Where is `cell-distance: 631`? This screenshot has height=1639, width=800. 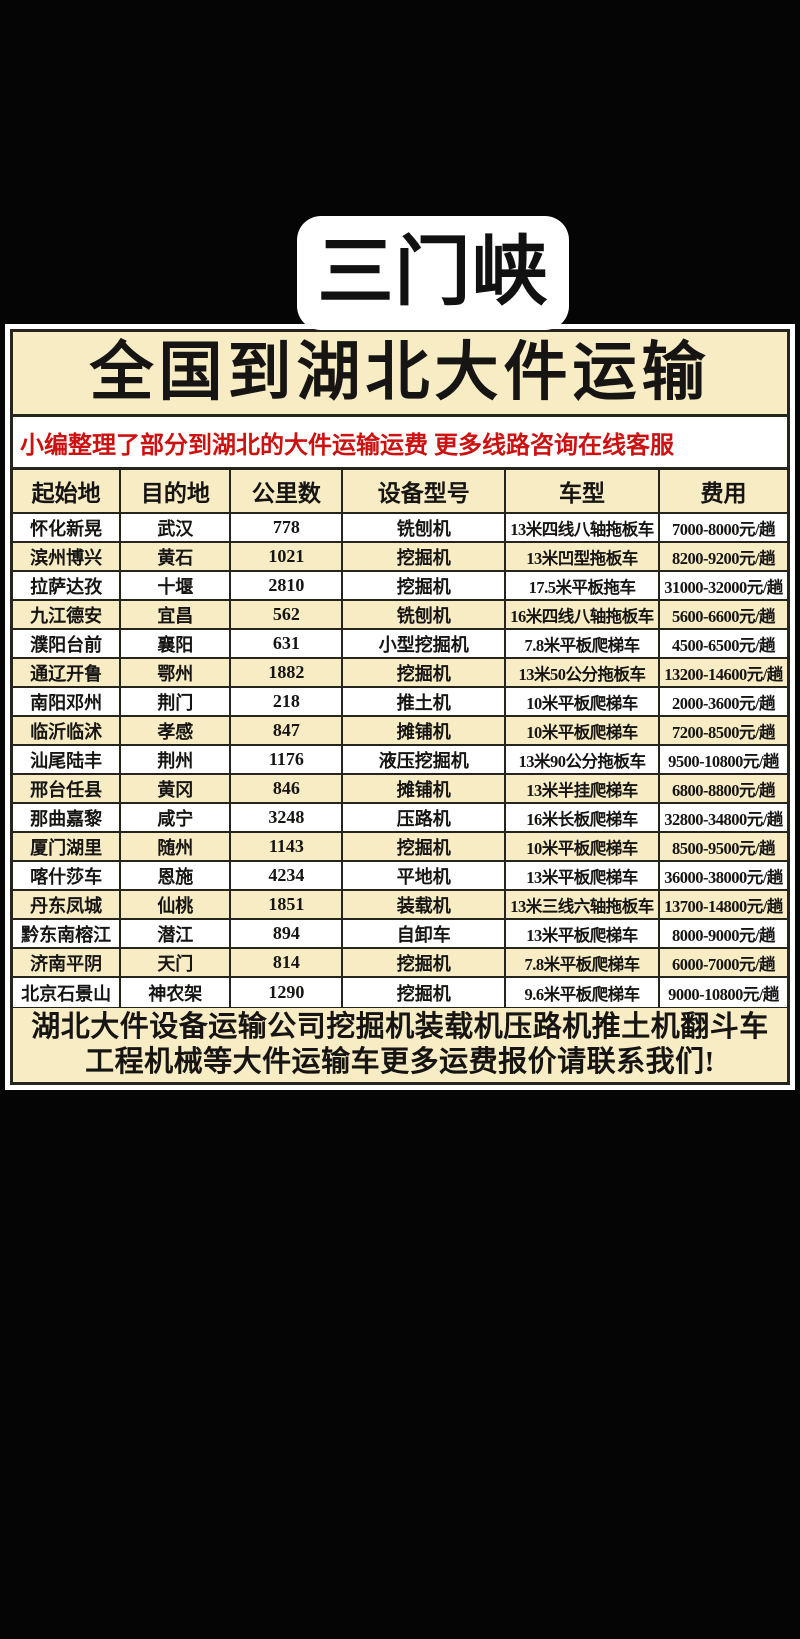 cell-distance: 631 is located at coordinates (287, 643).